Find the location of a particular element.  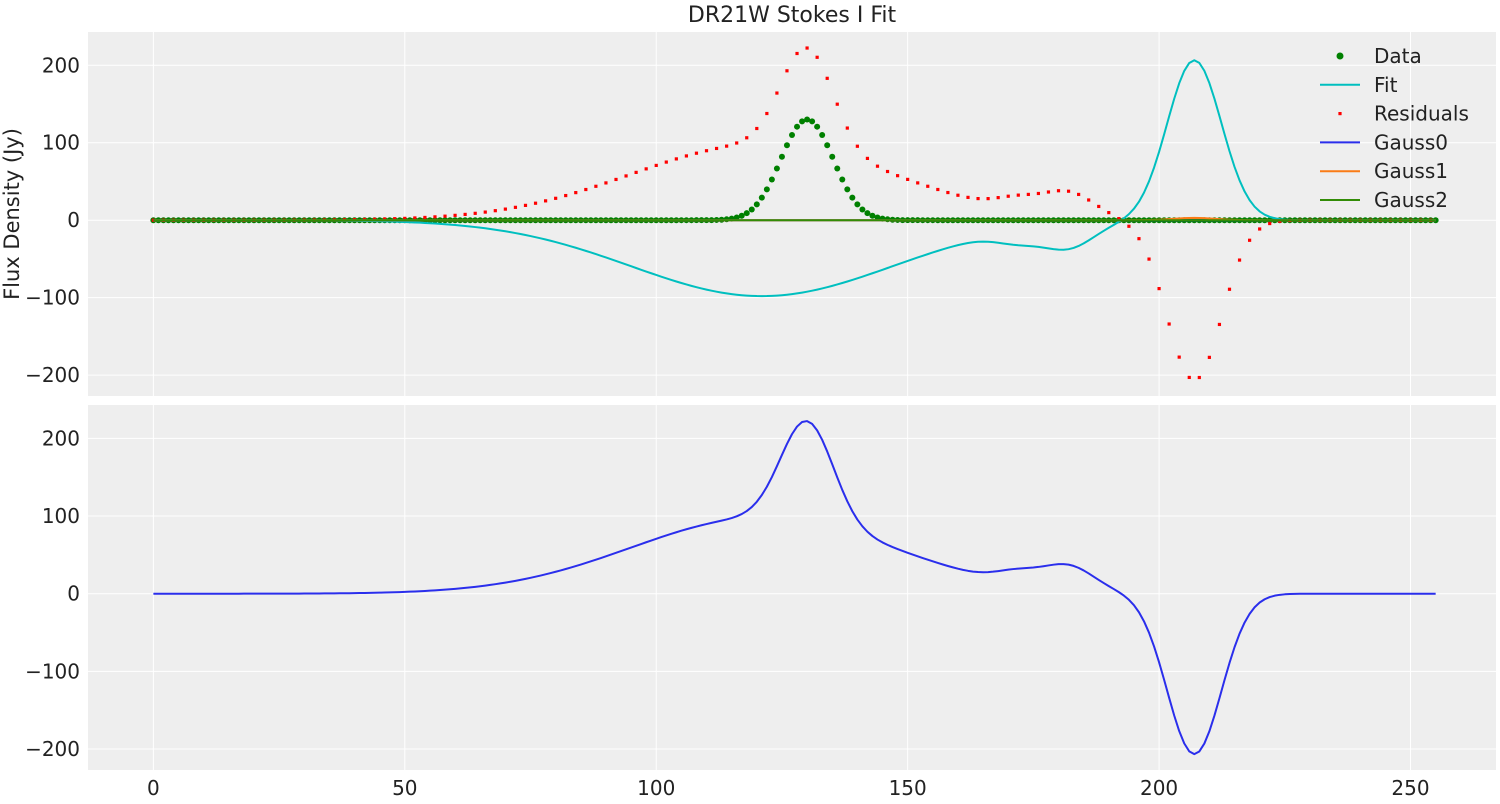

x-tick-label: 100 is located at coordinates (656, 788).